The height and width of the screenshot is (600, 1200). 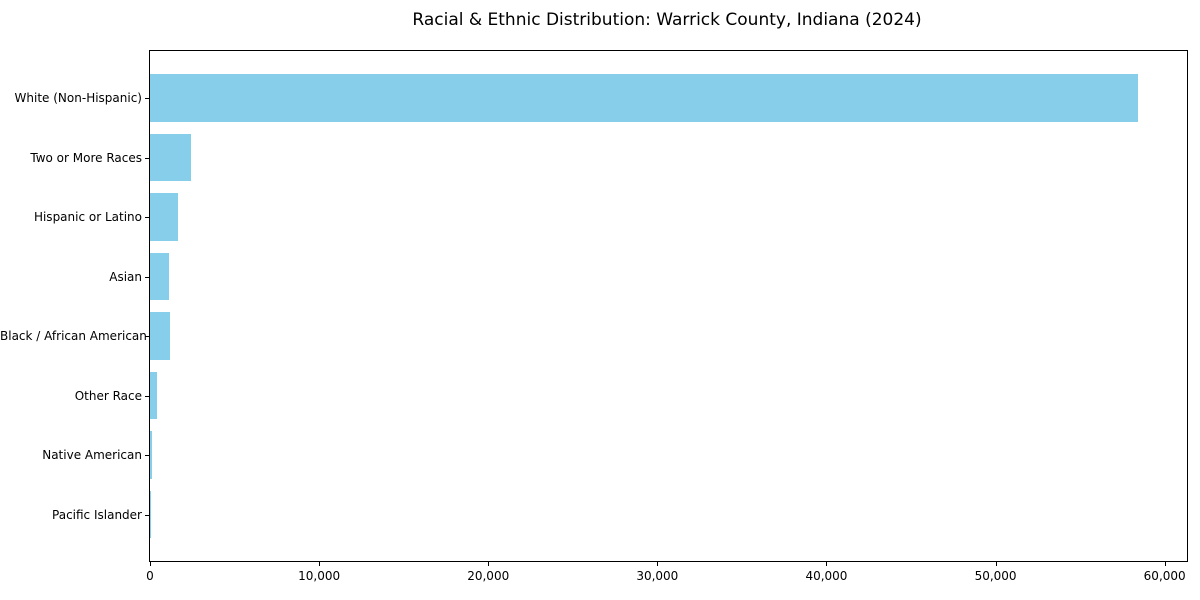 What do you see at coordinates (73, 336) in the screenshot?
I see `ytick-label-black-african-american: Black / African American` at bounding box center [73, 336].